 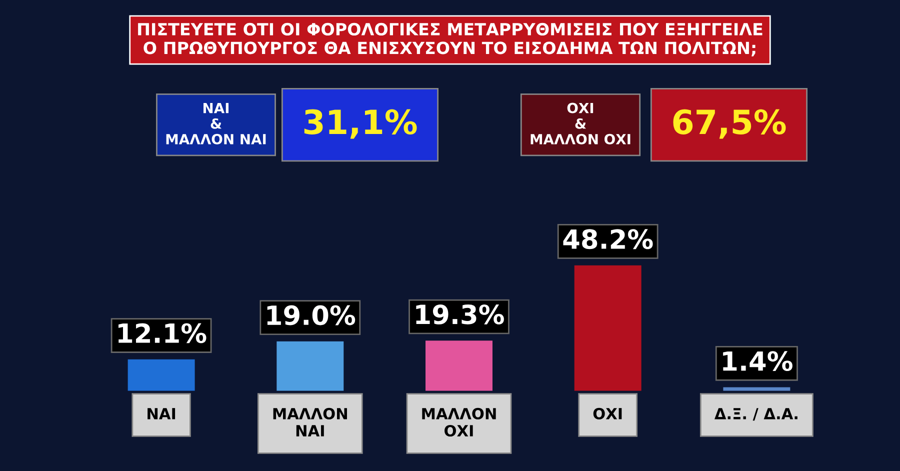 I want to click on text: ΟΧΙ & ΜΑΛΛΟΝ ΟΧΙ, so click(x=580, y=123).